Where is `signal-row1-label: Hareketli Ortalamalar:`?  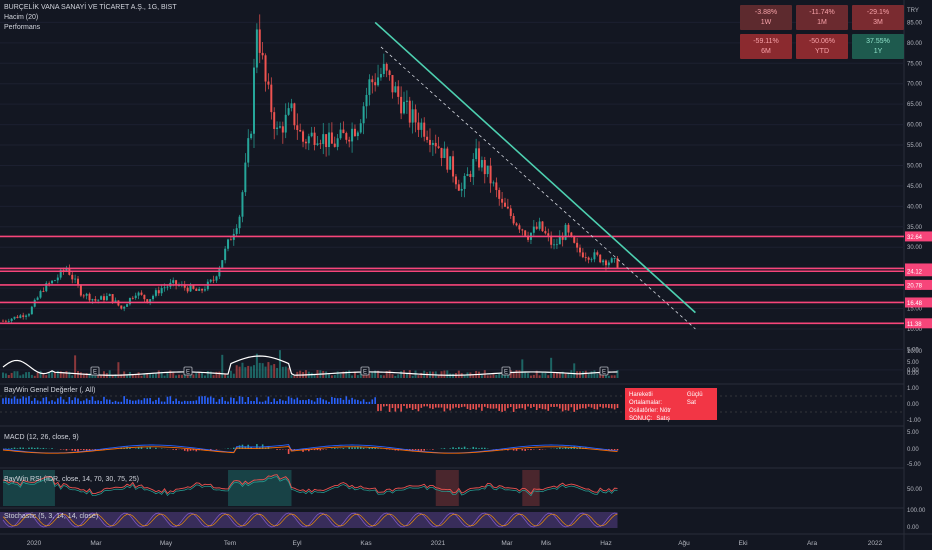 signal-row1-label: Hareketli Ortalamalar: is located at coordinates (646, 399).